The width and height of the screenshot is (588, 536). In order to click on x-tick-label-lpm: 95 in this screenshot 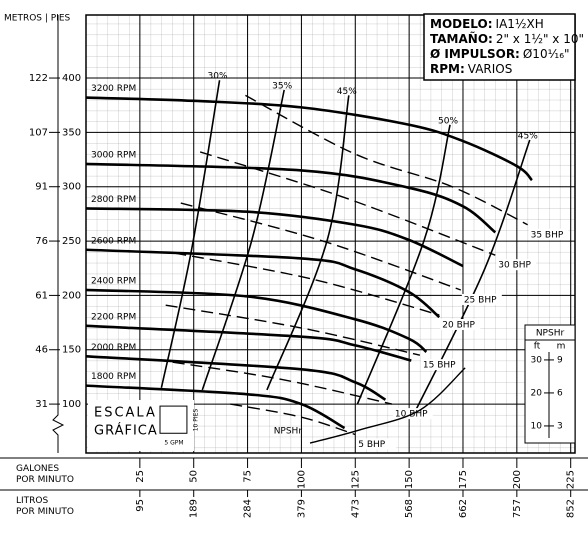, I will do `click(140, 505)`.